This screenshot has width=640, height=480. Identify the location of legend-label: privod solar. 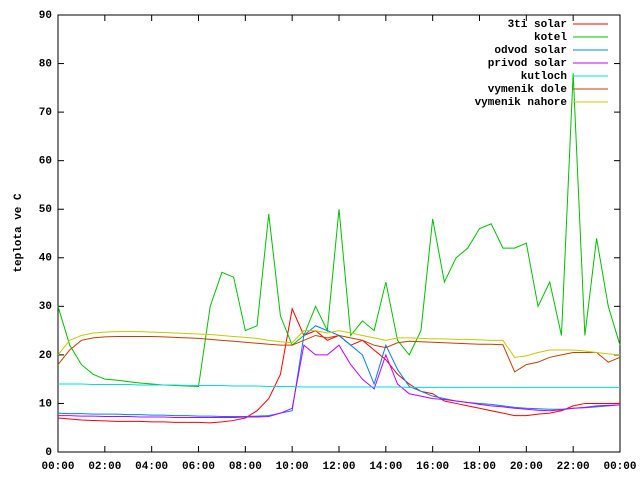
(527, 64).